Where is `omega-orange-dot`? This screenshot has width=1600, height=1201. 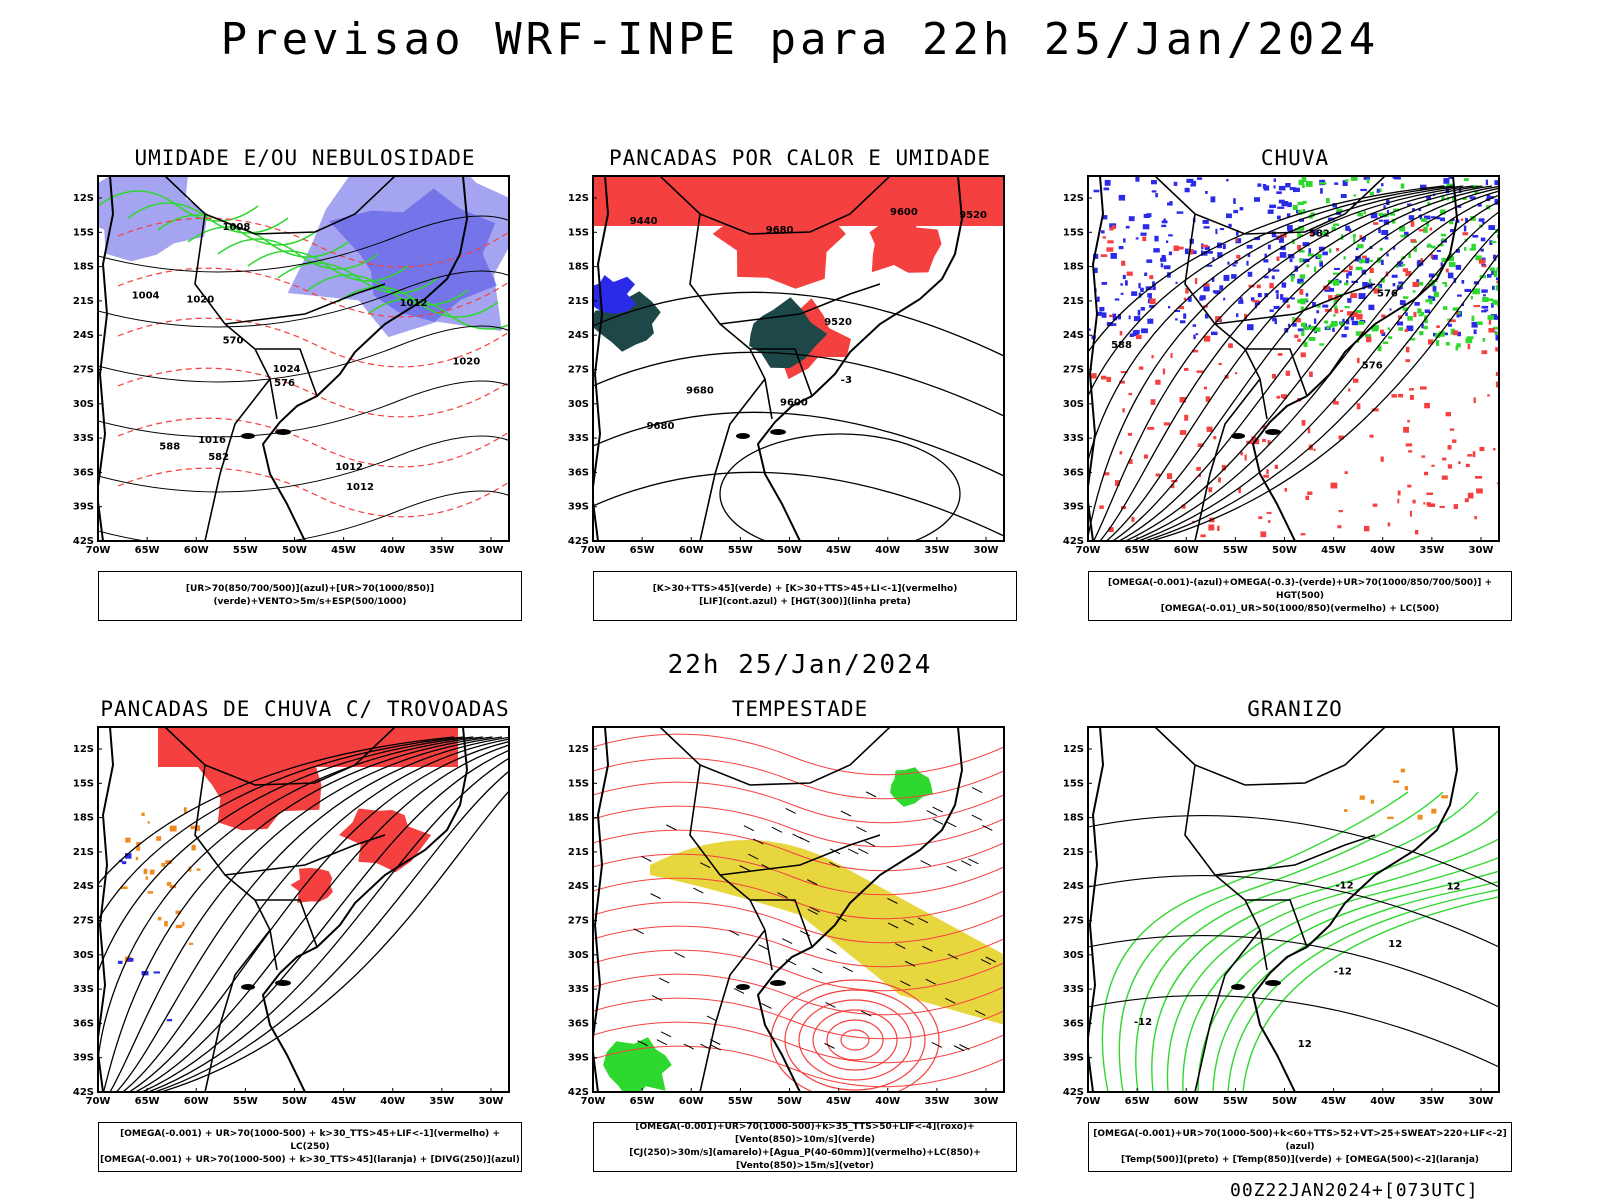
omega-orange-dot is located at coordinates (1346, 810).